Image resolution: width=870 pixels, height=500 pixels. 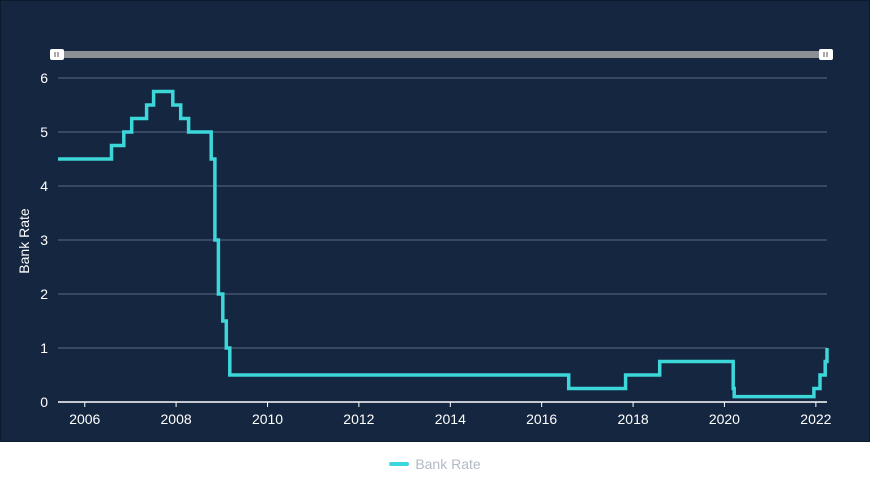 What do you see at coordinates (24, 241) in the screenshot?
I see `y-axis-title: Bank Rate` at bounding box center [24, 241].